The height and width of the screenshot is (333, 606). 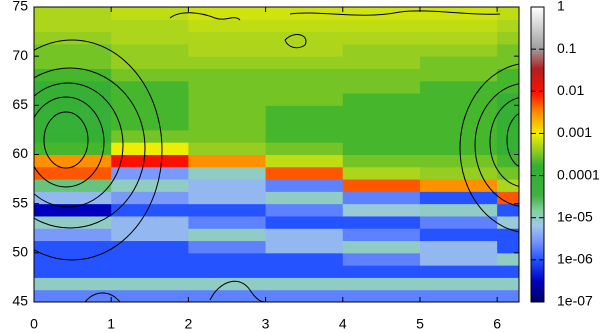 What do you see at coordinates (111, 324) in the screenshot?
I see `x-tick-label: 1` at bounding box center [111, 324].